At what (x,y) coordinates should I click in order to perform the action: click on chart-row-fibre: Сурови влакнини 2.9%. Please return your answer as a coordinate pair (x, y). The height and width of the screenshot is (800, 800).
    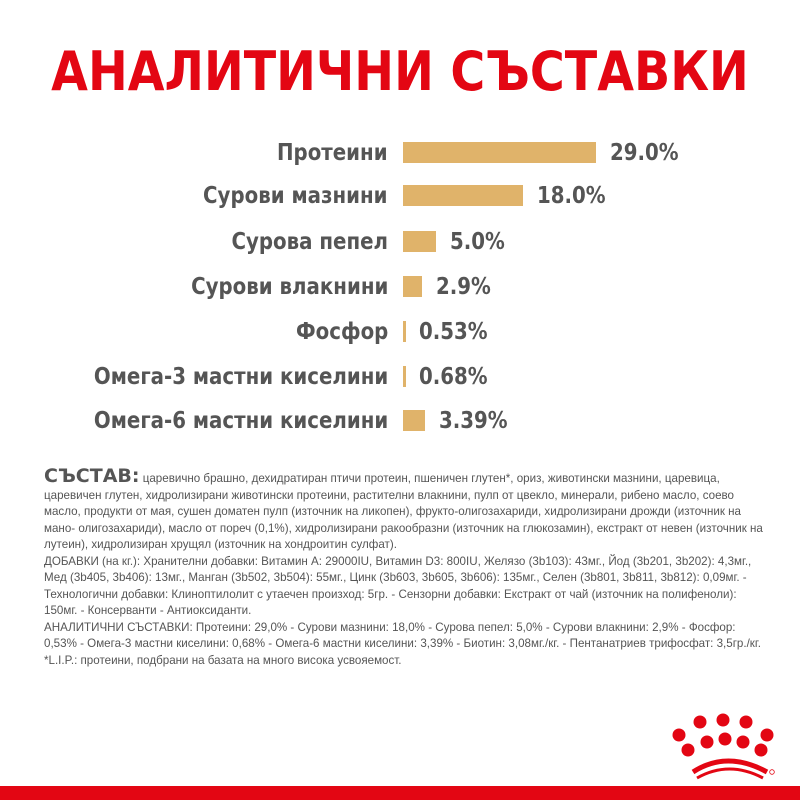
    Looking at the image, I should click on (400, 287).